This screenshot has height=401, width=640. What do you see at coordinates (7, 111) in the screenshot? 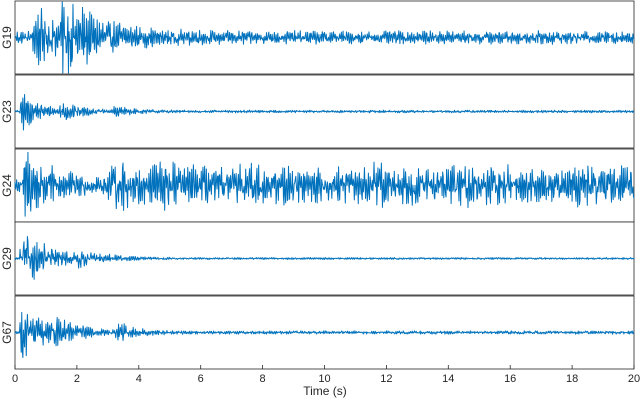
I see `channel-label-g23: G23` at bounding box center [7, 111].